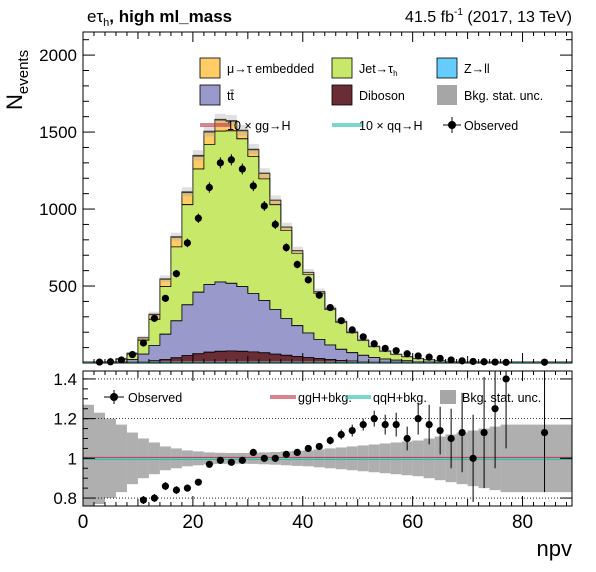  Describe the element at coordinates (477, 69) in the screenshot. I see `legend-label-zll: Z→ll` at that location.